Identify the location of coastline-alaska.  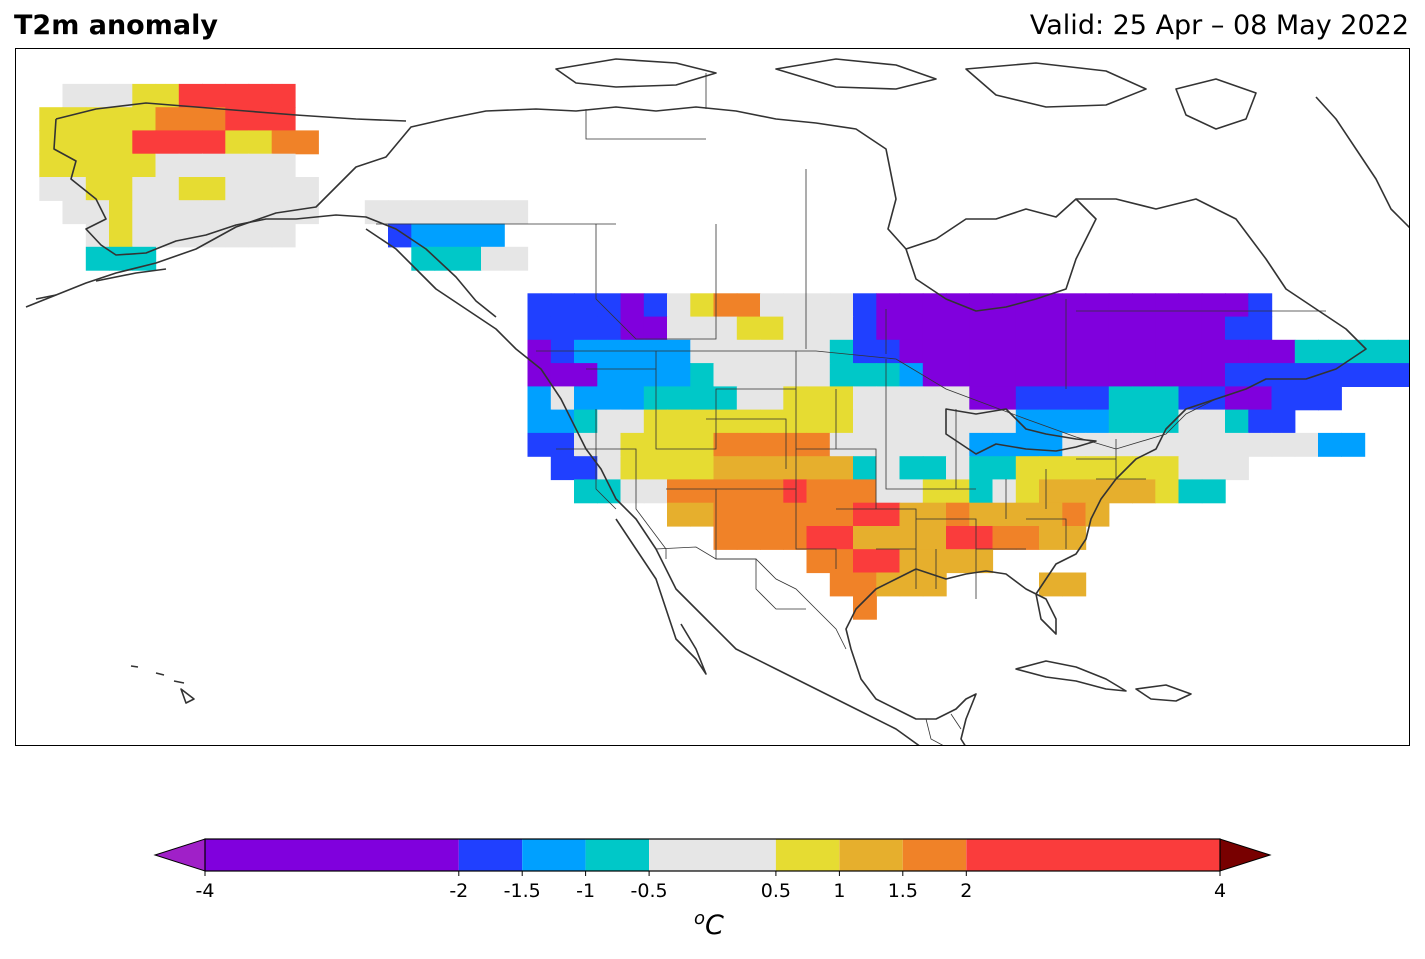
(275, 210).